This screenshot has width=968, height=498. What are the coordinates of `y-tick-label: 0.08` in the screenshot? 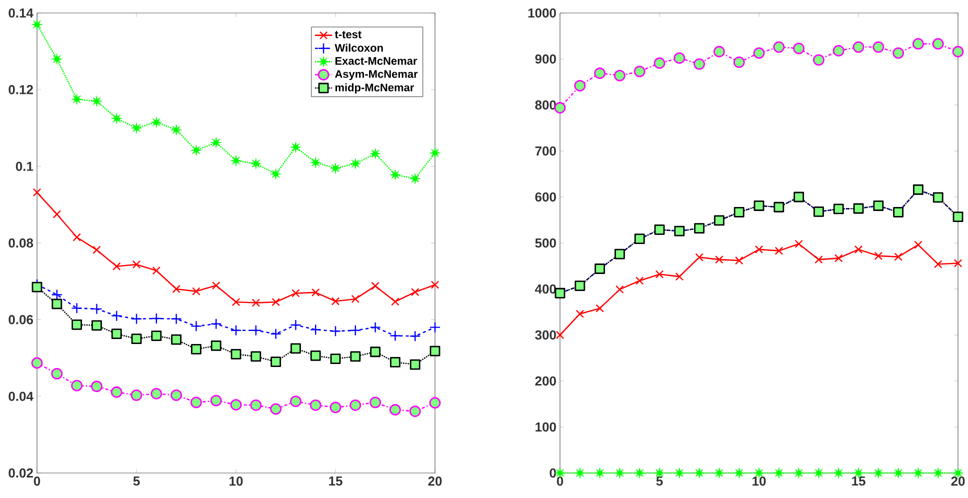 It's located at (21, 243).